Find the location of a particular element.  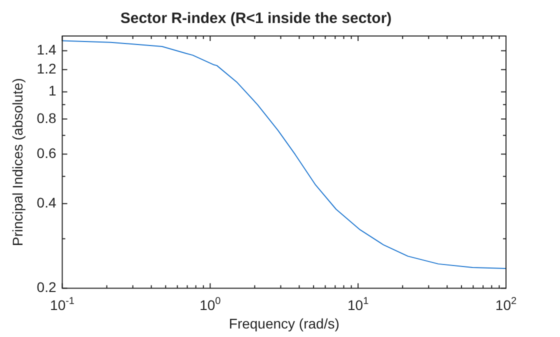

y-tick-label: 0.6 is located at coordinates (46, 153).